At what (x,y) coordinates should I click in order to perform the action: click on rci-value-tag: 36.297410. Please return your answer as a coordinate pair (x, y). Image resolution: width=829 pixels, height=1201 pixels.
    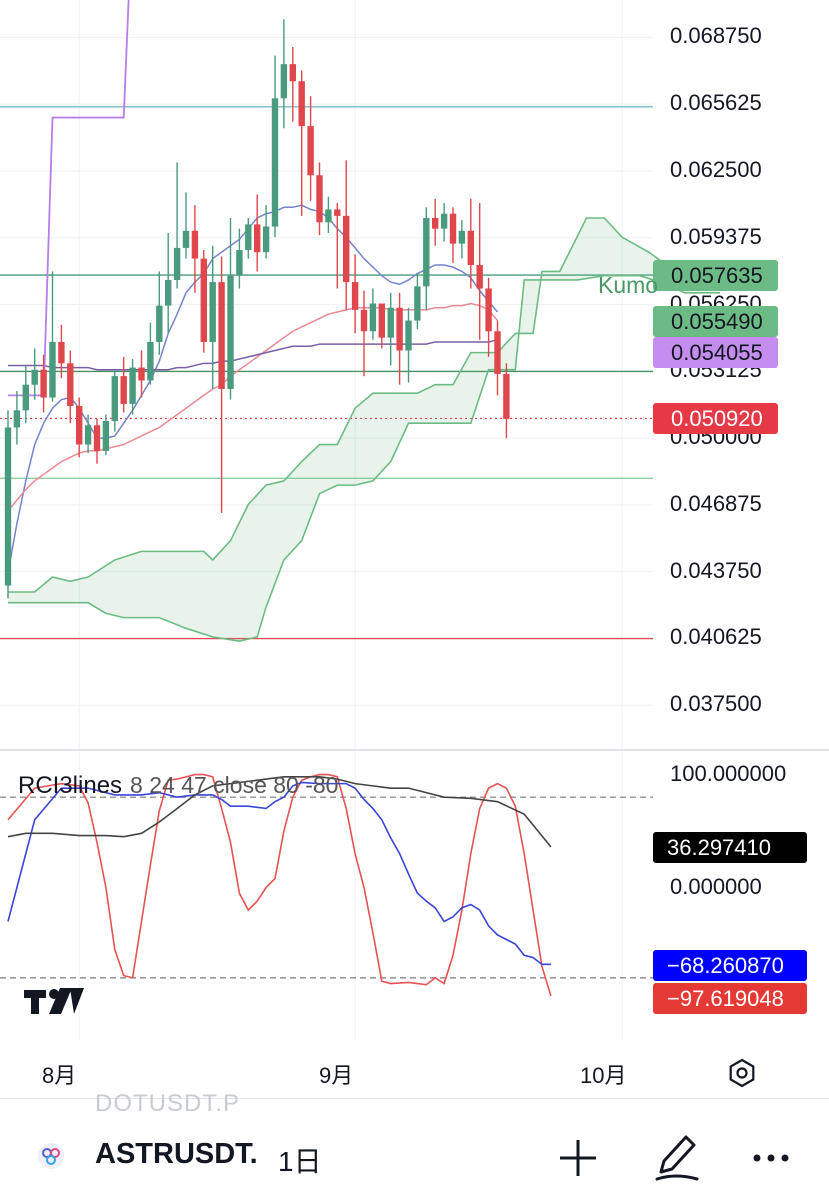
    Looking at the image, I should click on (730, 847).